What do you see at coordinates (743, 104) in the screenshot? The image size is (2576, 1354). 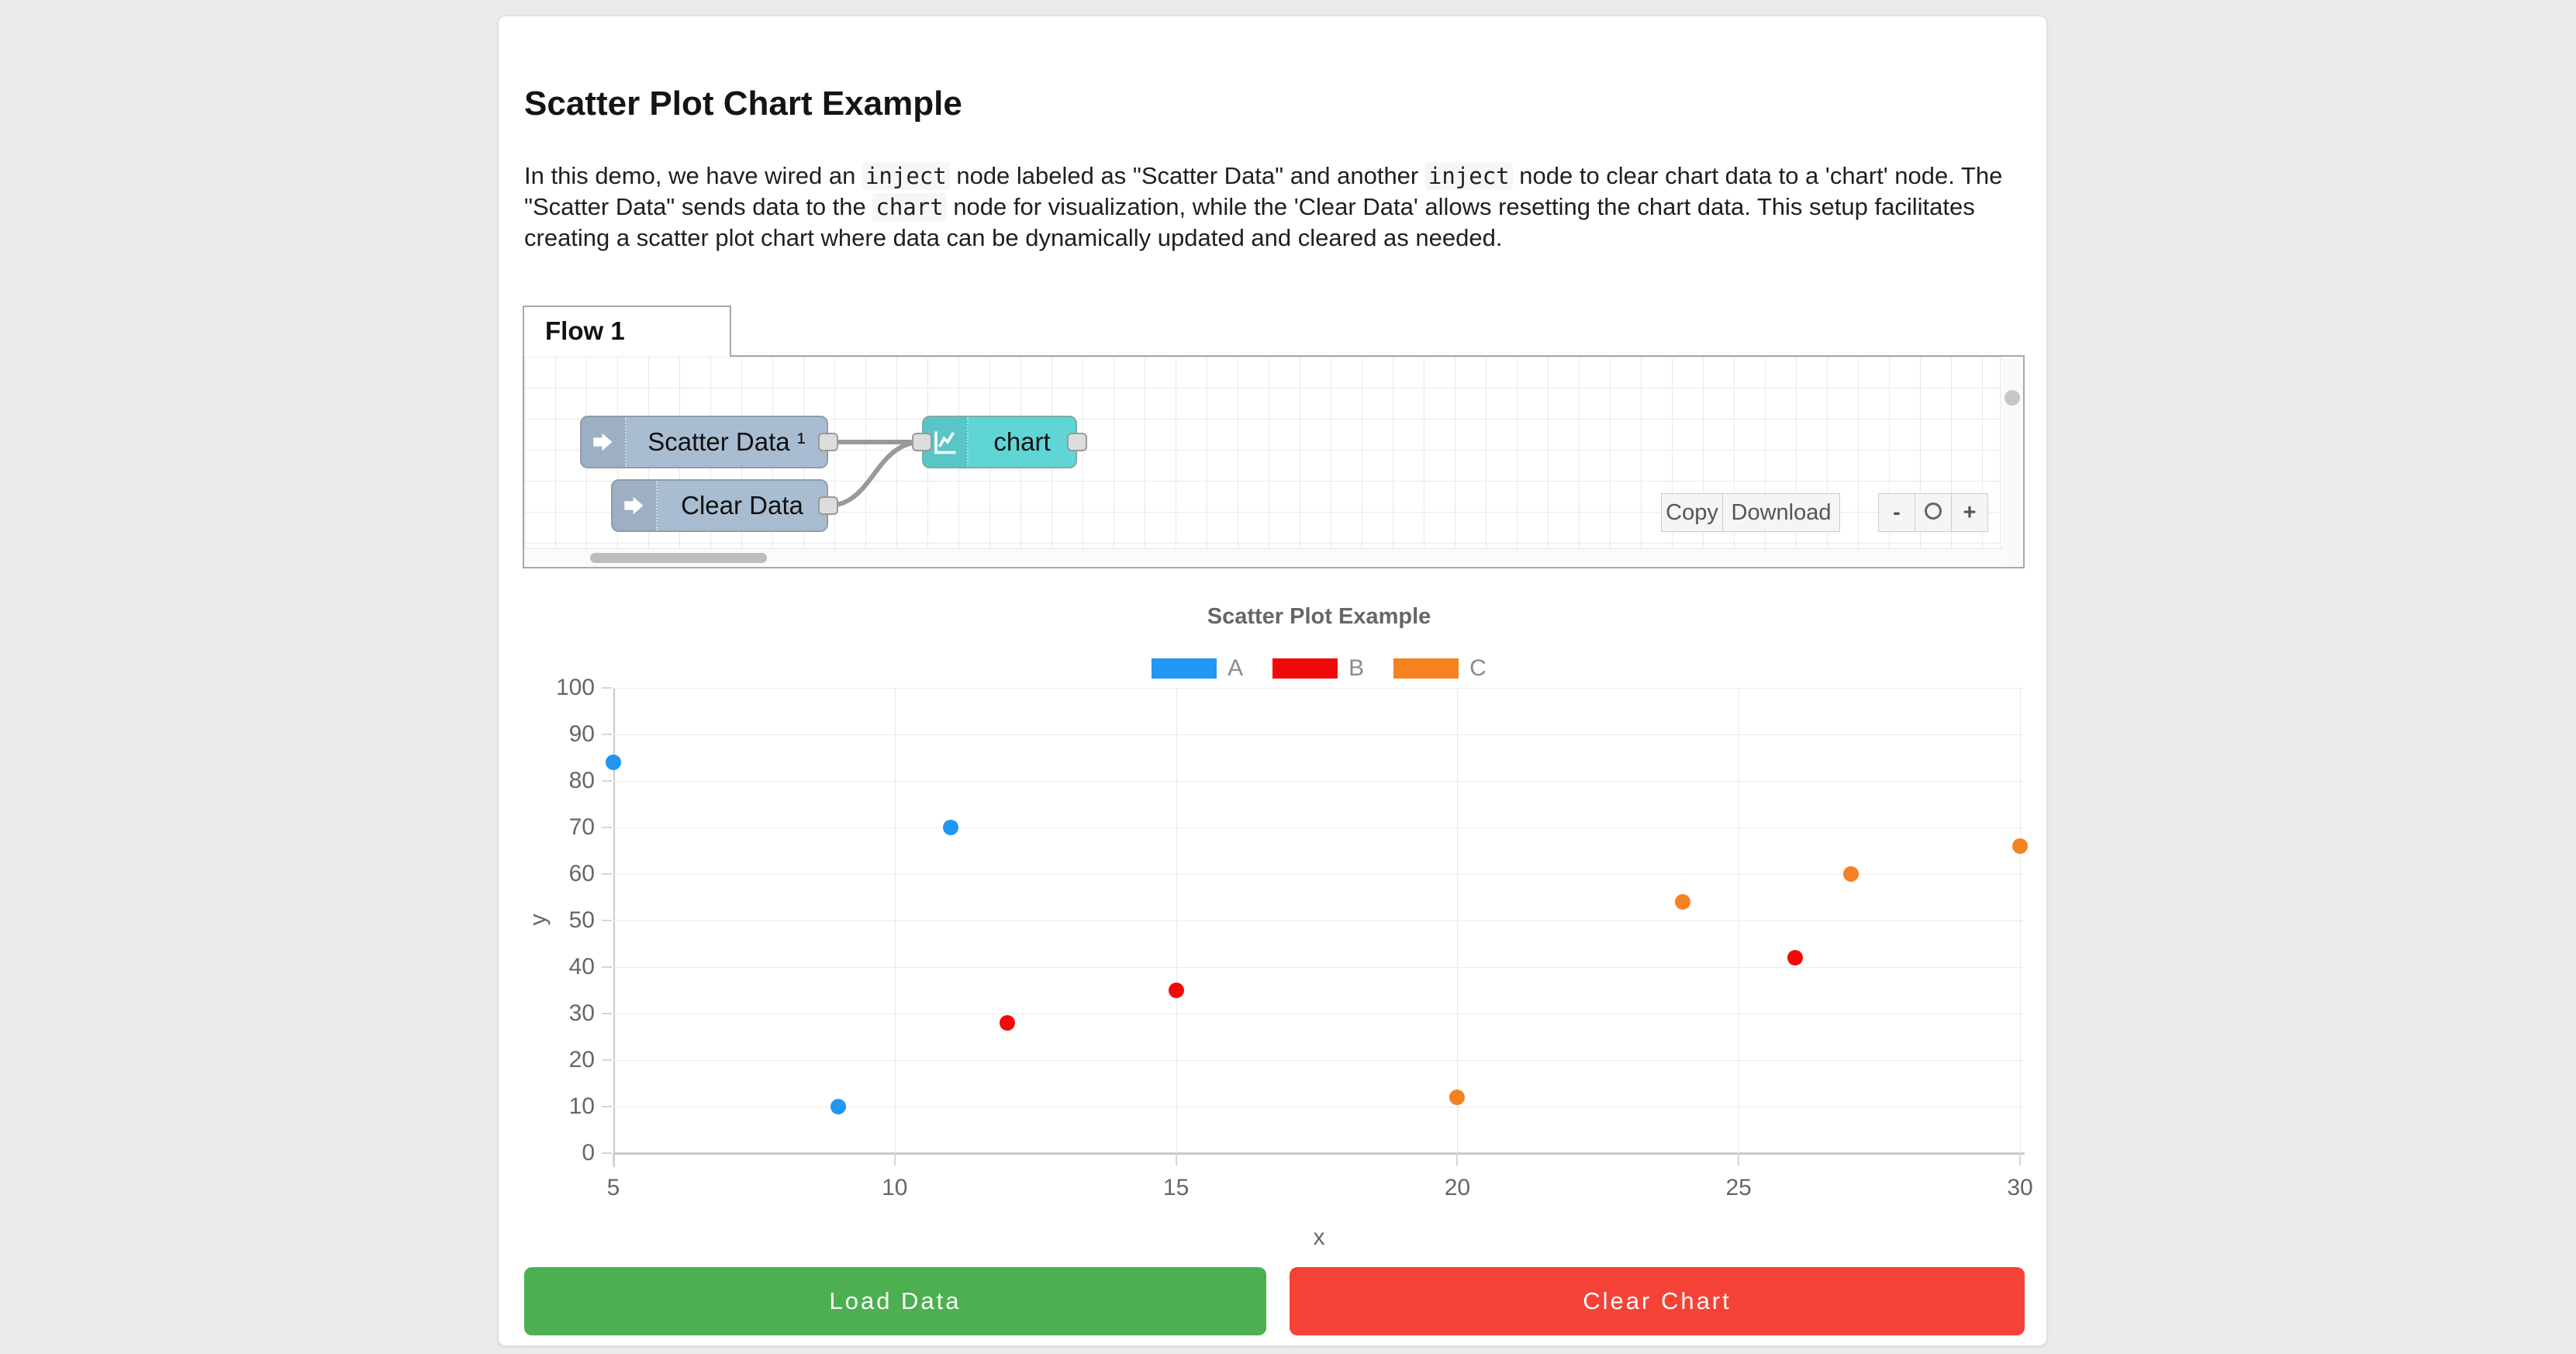 I see `page-title: Scatter Plot Chart Example` at bounding box center [743, 104].